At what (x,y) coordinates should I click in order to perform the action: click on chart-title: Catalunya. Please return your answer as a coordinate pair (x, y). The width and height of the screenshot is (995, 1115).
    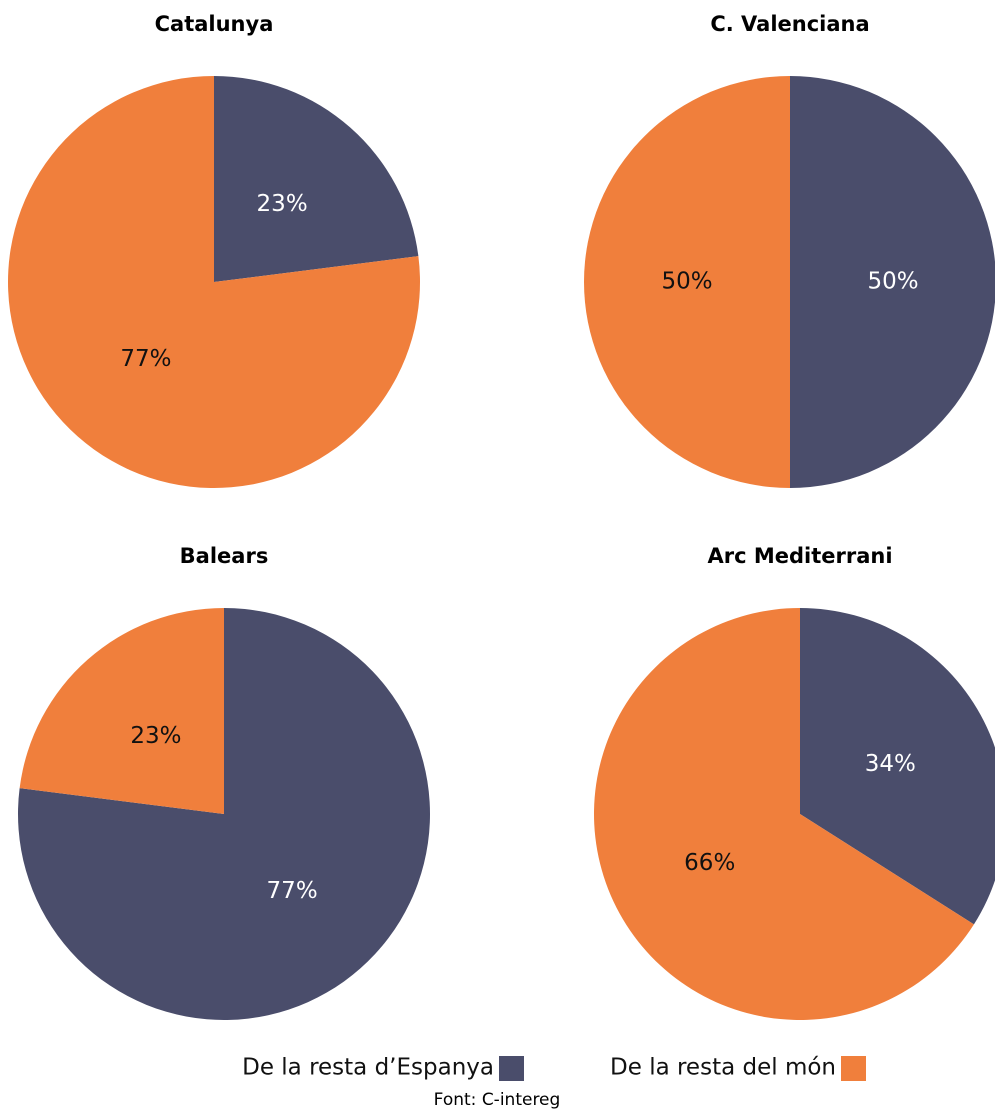
    Looking at the image, I should click on (214, 24).